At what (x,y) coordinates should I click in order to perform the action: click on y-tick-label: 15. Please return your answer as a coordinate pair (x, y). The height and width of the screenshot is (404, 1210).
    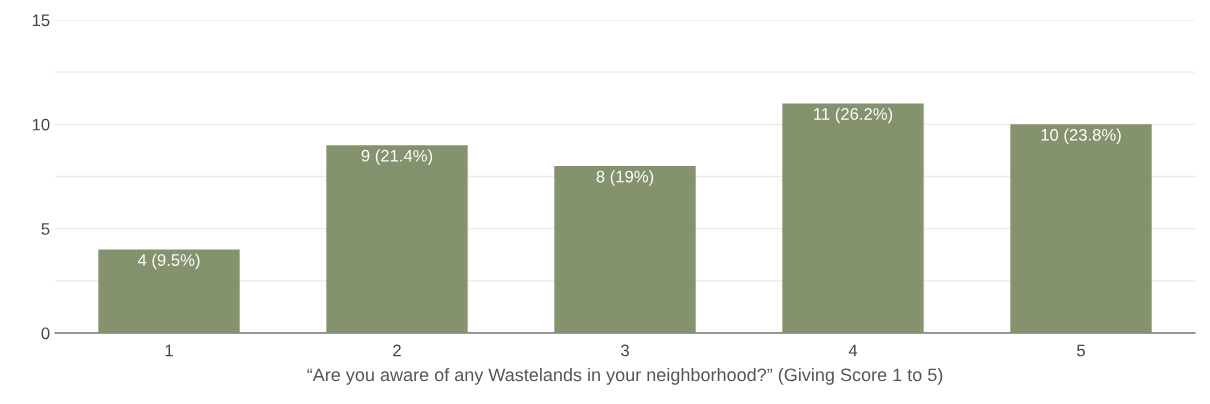
    Looking at the image, I should click on (41, 20).